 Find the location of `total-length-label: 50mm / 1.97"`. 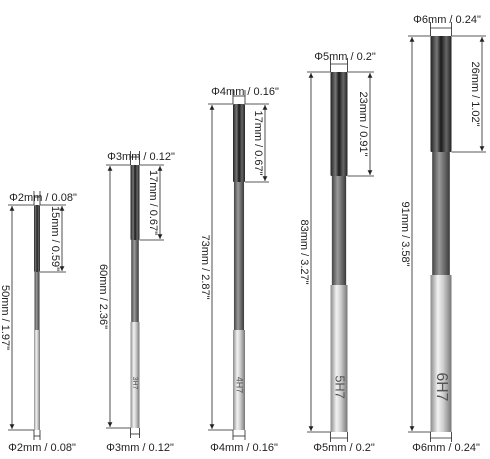

total-length-label: 50mm / 1.97" is located at coordinates (5, 317).